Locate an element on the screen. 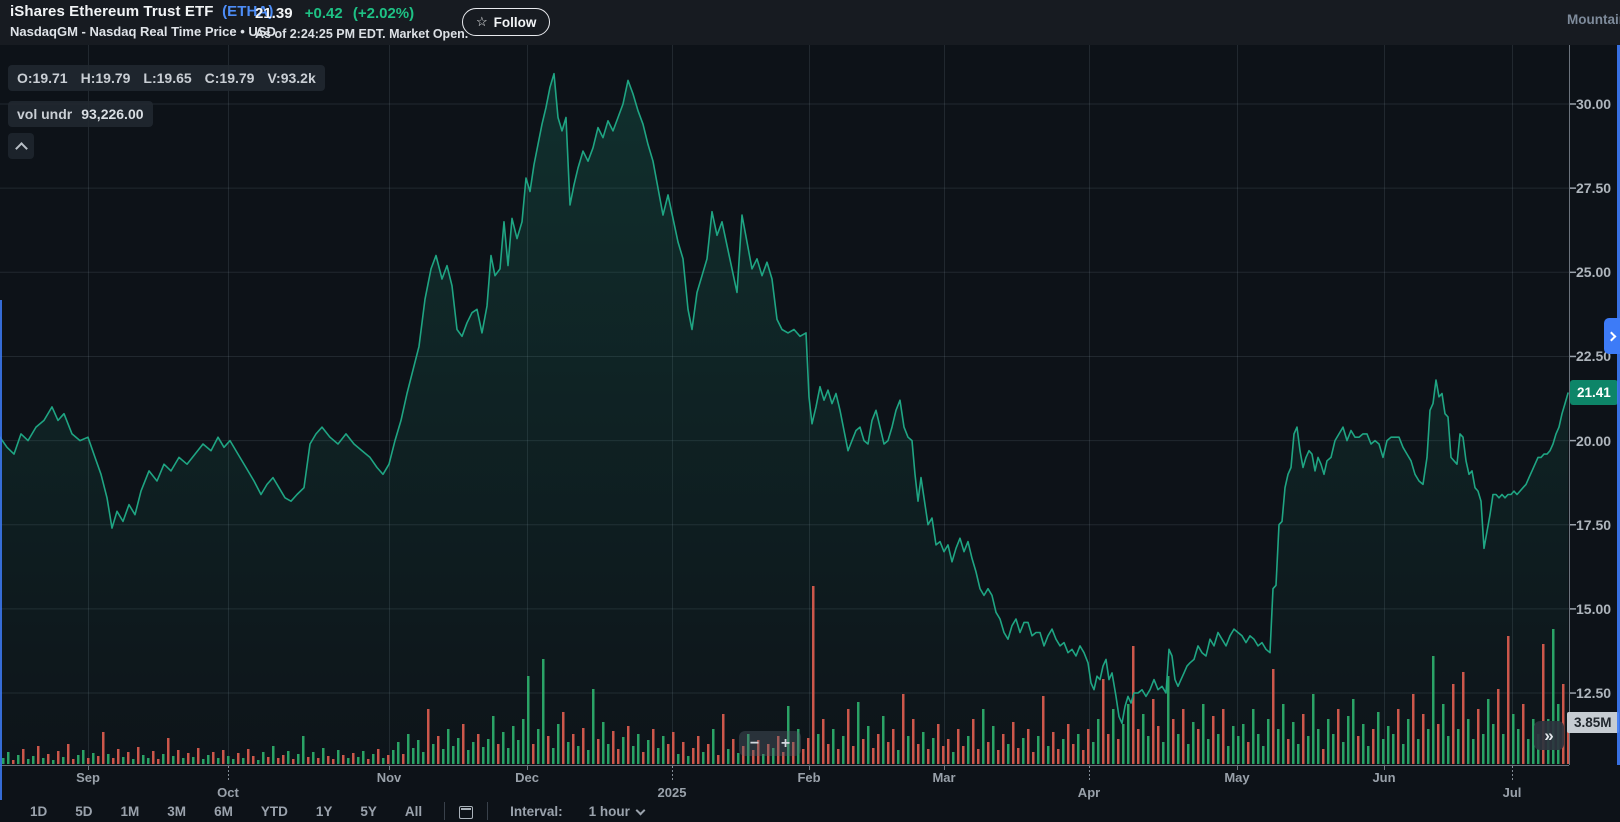  range-button-5y: 5Y is located at coordinates (368, 811).